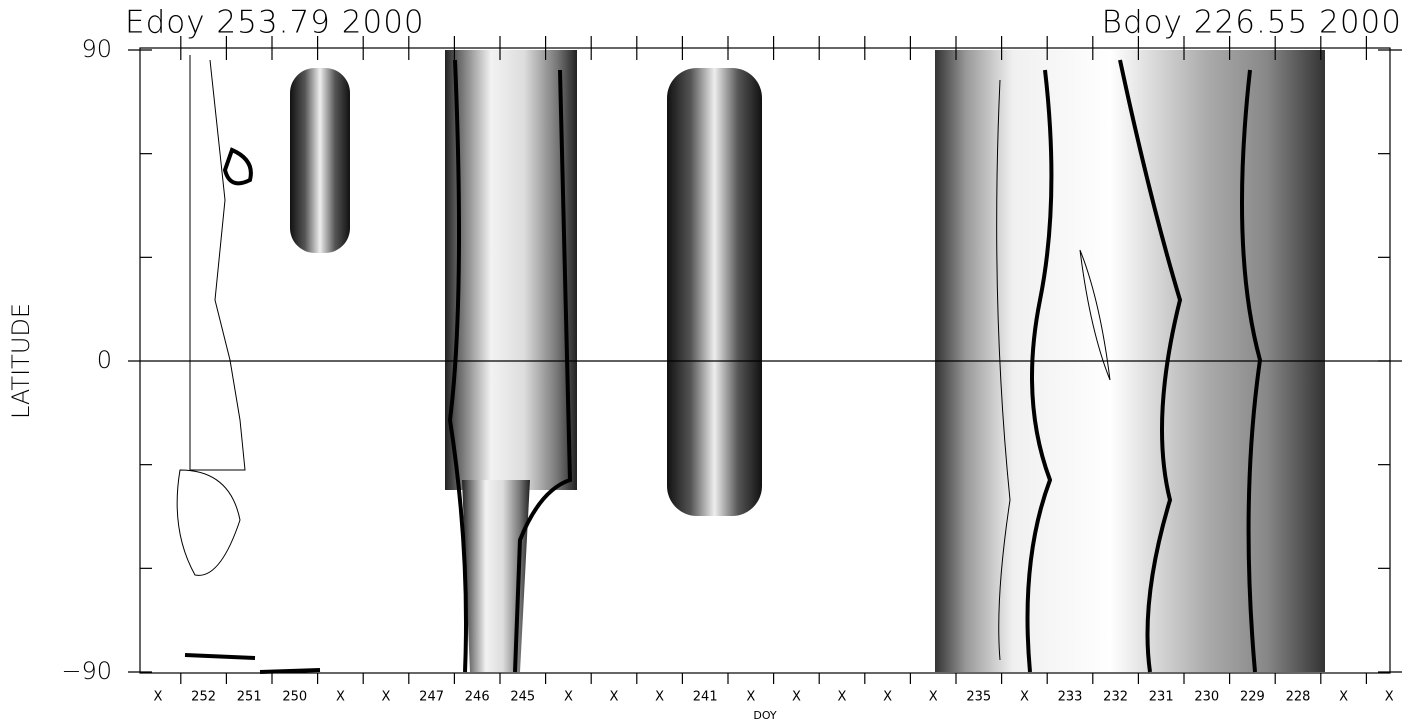 The width and height of the screenshot is (1413, 723). What do you see at coordinates (1206, 697) in the screenshot?
I see `x-tick-label: 230` at bounding box center [1206, 697].